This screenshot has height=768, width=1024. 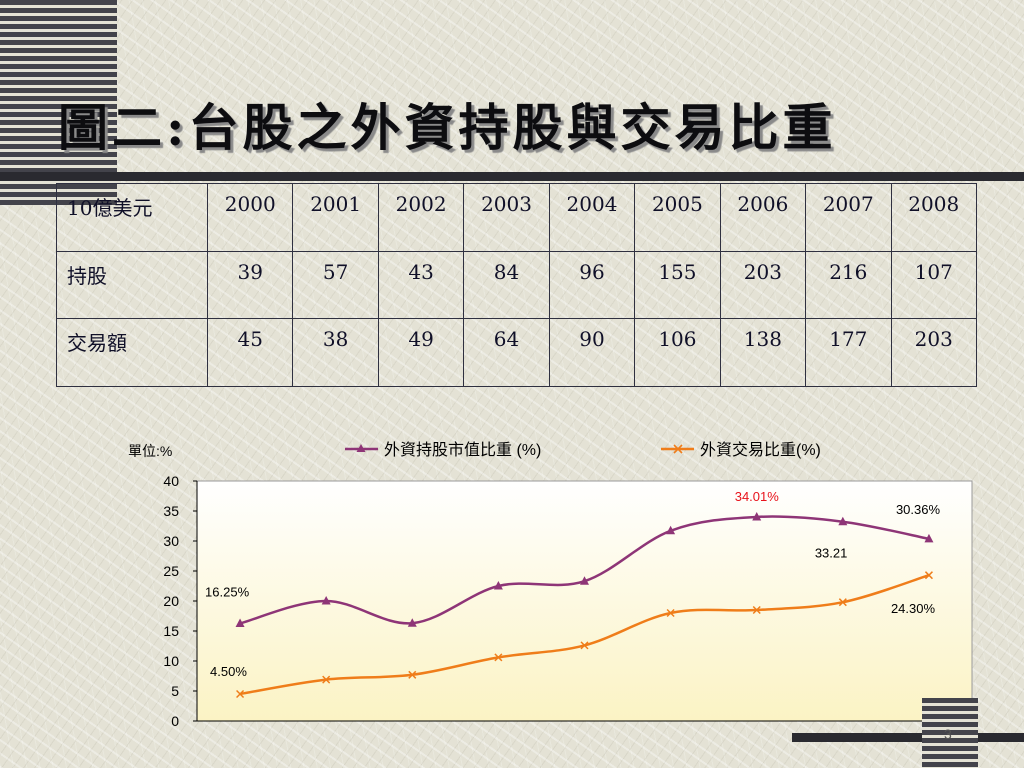 What do you see at coordinates (933, 217) in the screenshot?
I see `table-year-cell: 2008` at bounding box center [933, 217].